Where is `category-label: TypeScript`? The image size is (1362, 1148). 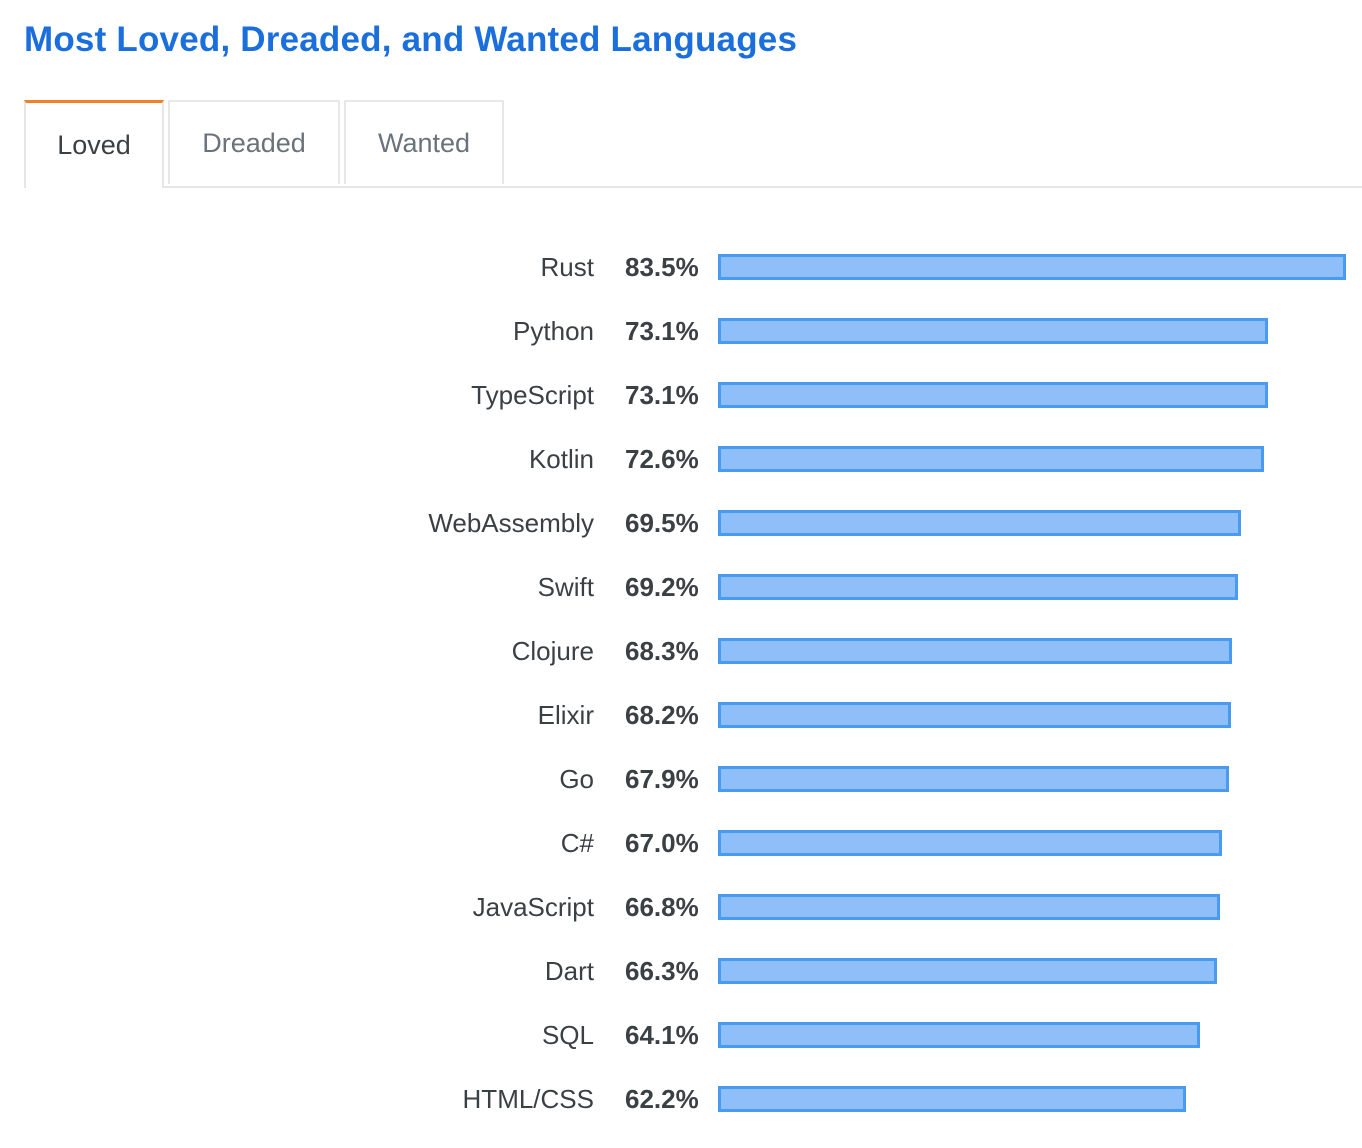 category-label: TypeScript is located at coordinates (532, 395).